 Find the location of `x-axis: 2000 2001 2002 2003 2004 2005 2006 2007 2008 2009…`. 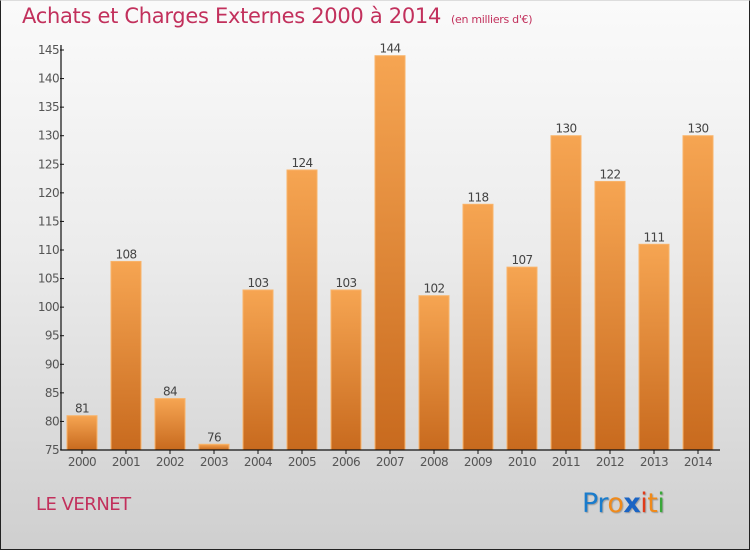

x-axis: 2000 2001 2002 2003 2004 2005 2006 2007 2008 2009… is located at coordinates (390, 459).